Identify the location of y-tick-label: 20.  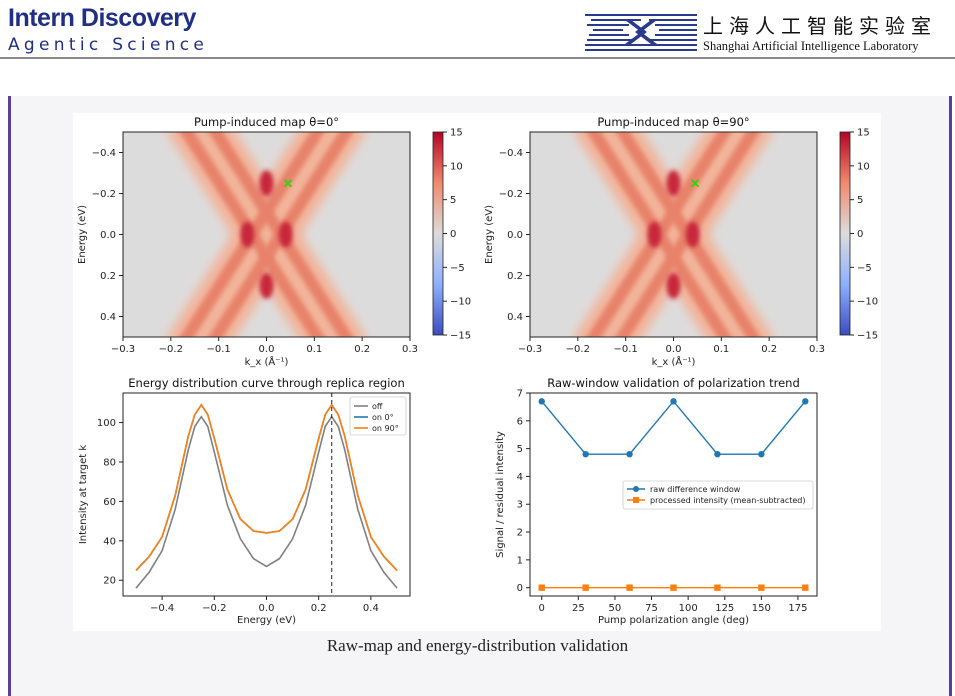
(109, 581).